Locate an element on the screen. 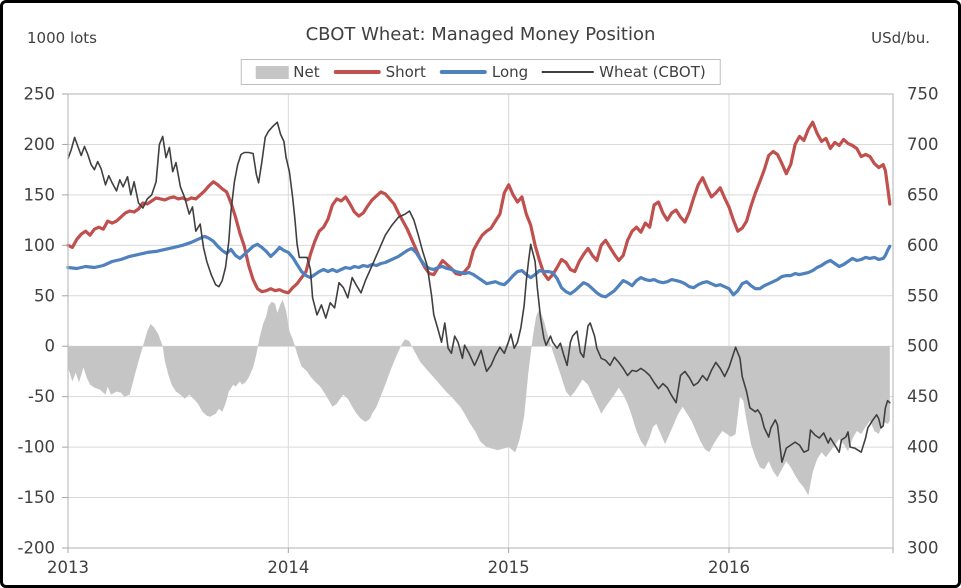  legend-item-net: Net is located at coordinates (287, 72).